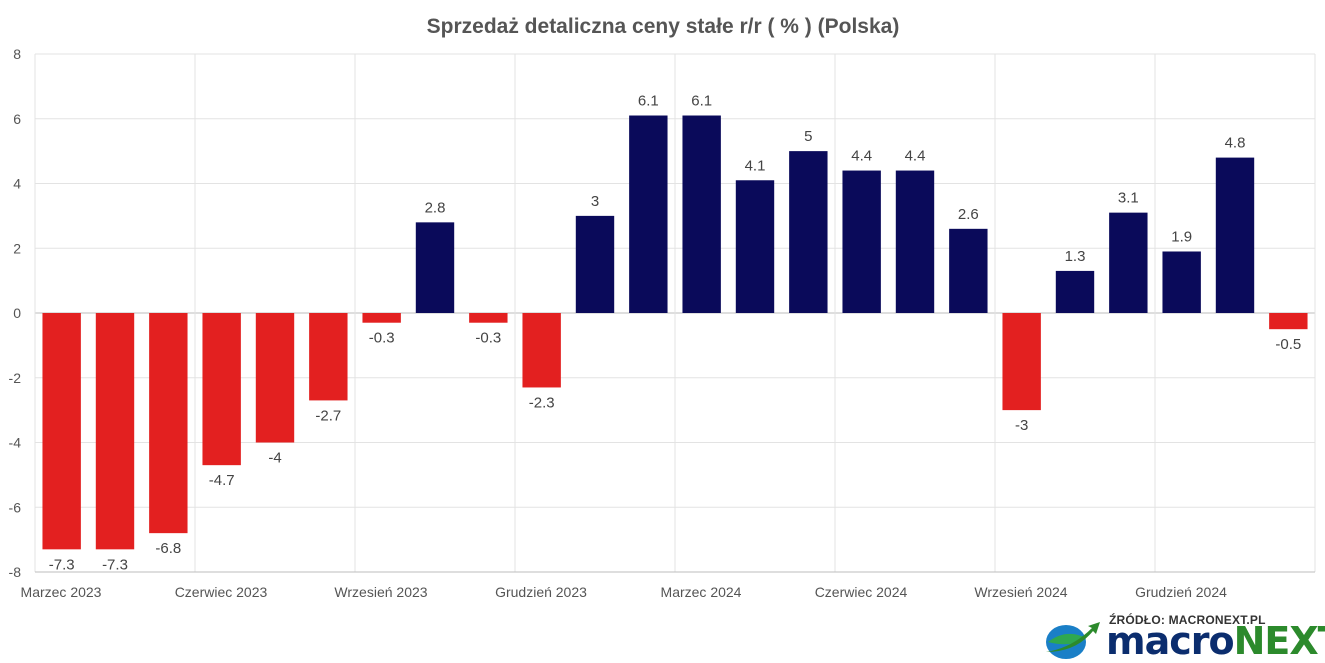  What do you see at coordinates (1235, 143) in the screenshot?
I see `data-label: 4.8` at bounding box center [1235, 143].